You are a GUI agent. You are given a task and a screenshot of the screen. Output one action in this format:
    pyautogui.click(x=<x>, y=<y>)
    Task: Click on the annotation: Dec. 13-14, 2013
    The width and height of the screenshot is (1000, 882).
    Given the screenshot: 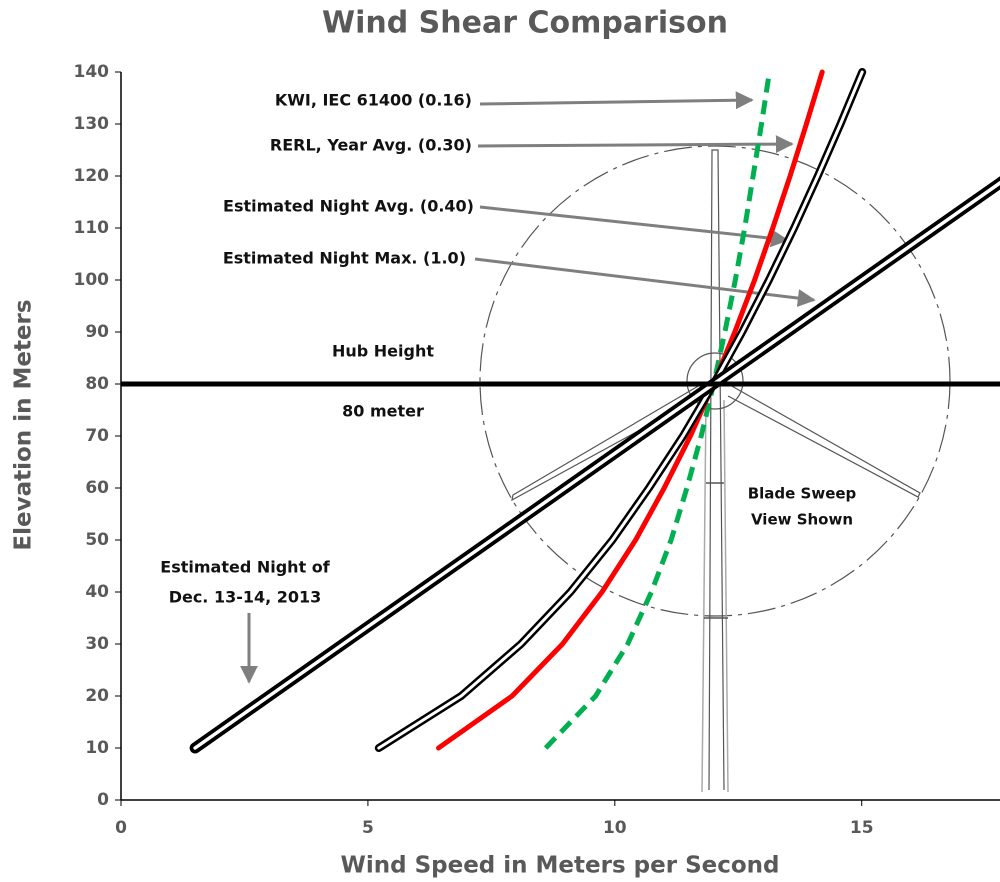 What is the action you would take?
    pyautogui.click(x=245, y=597)
    